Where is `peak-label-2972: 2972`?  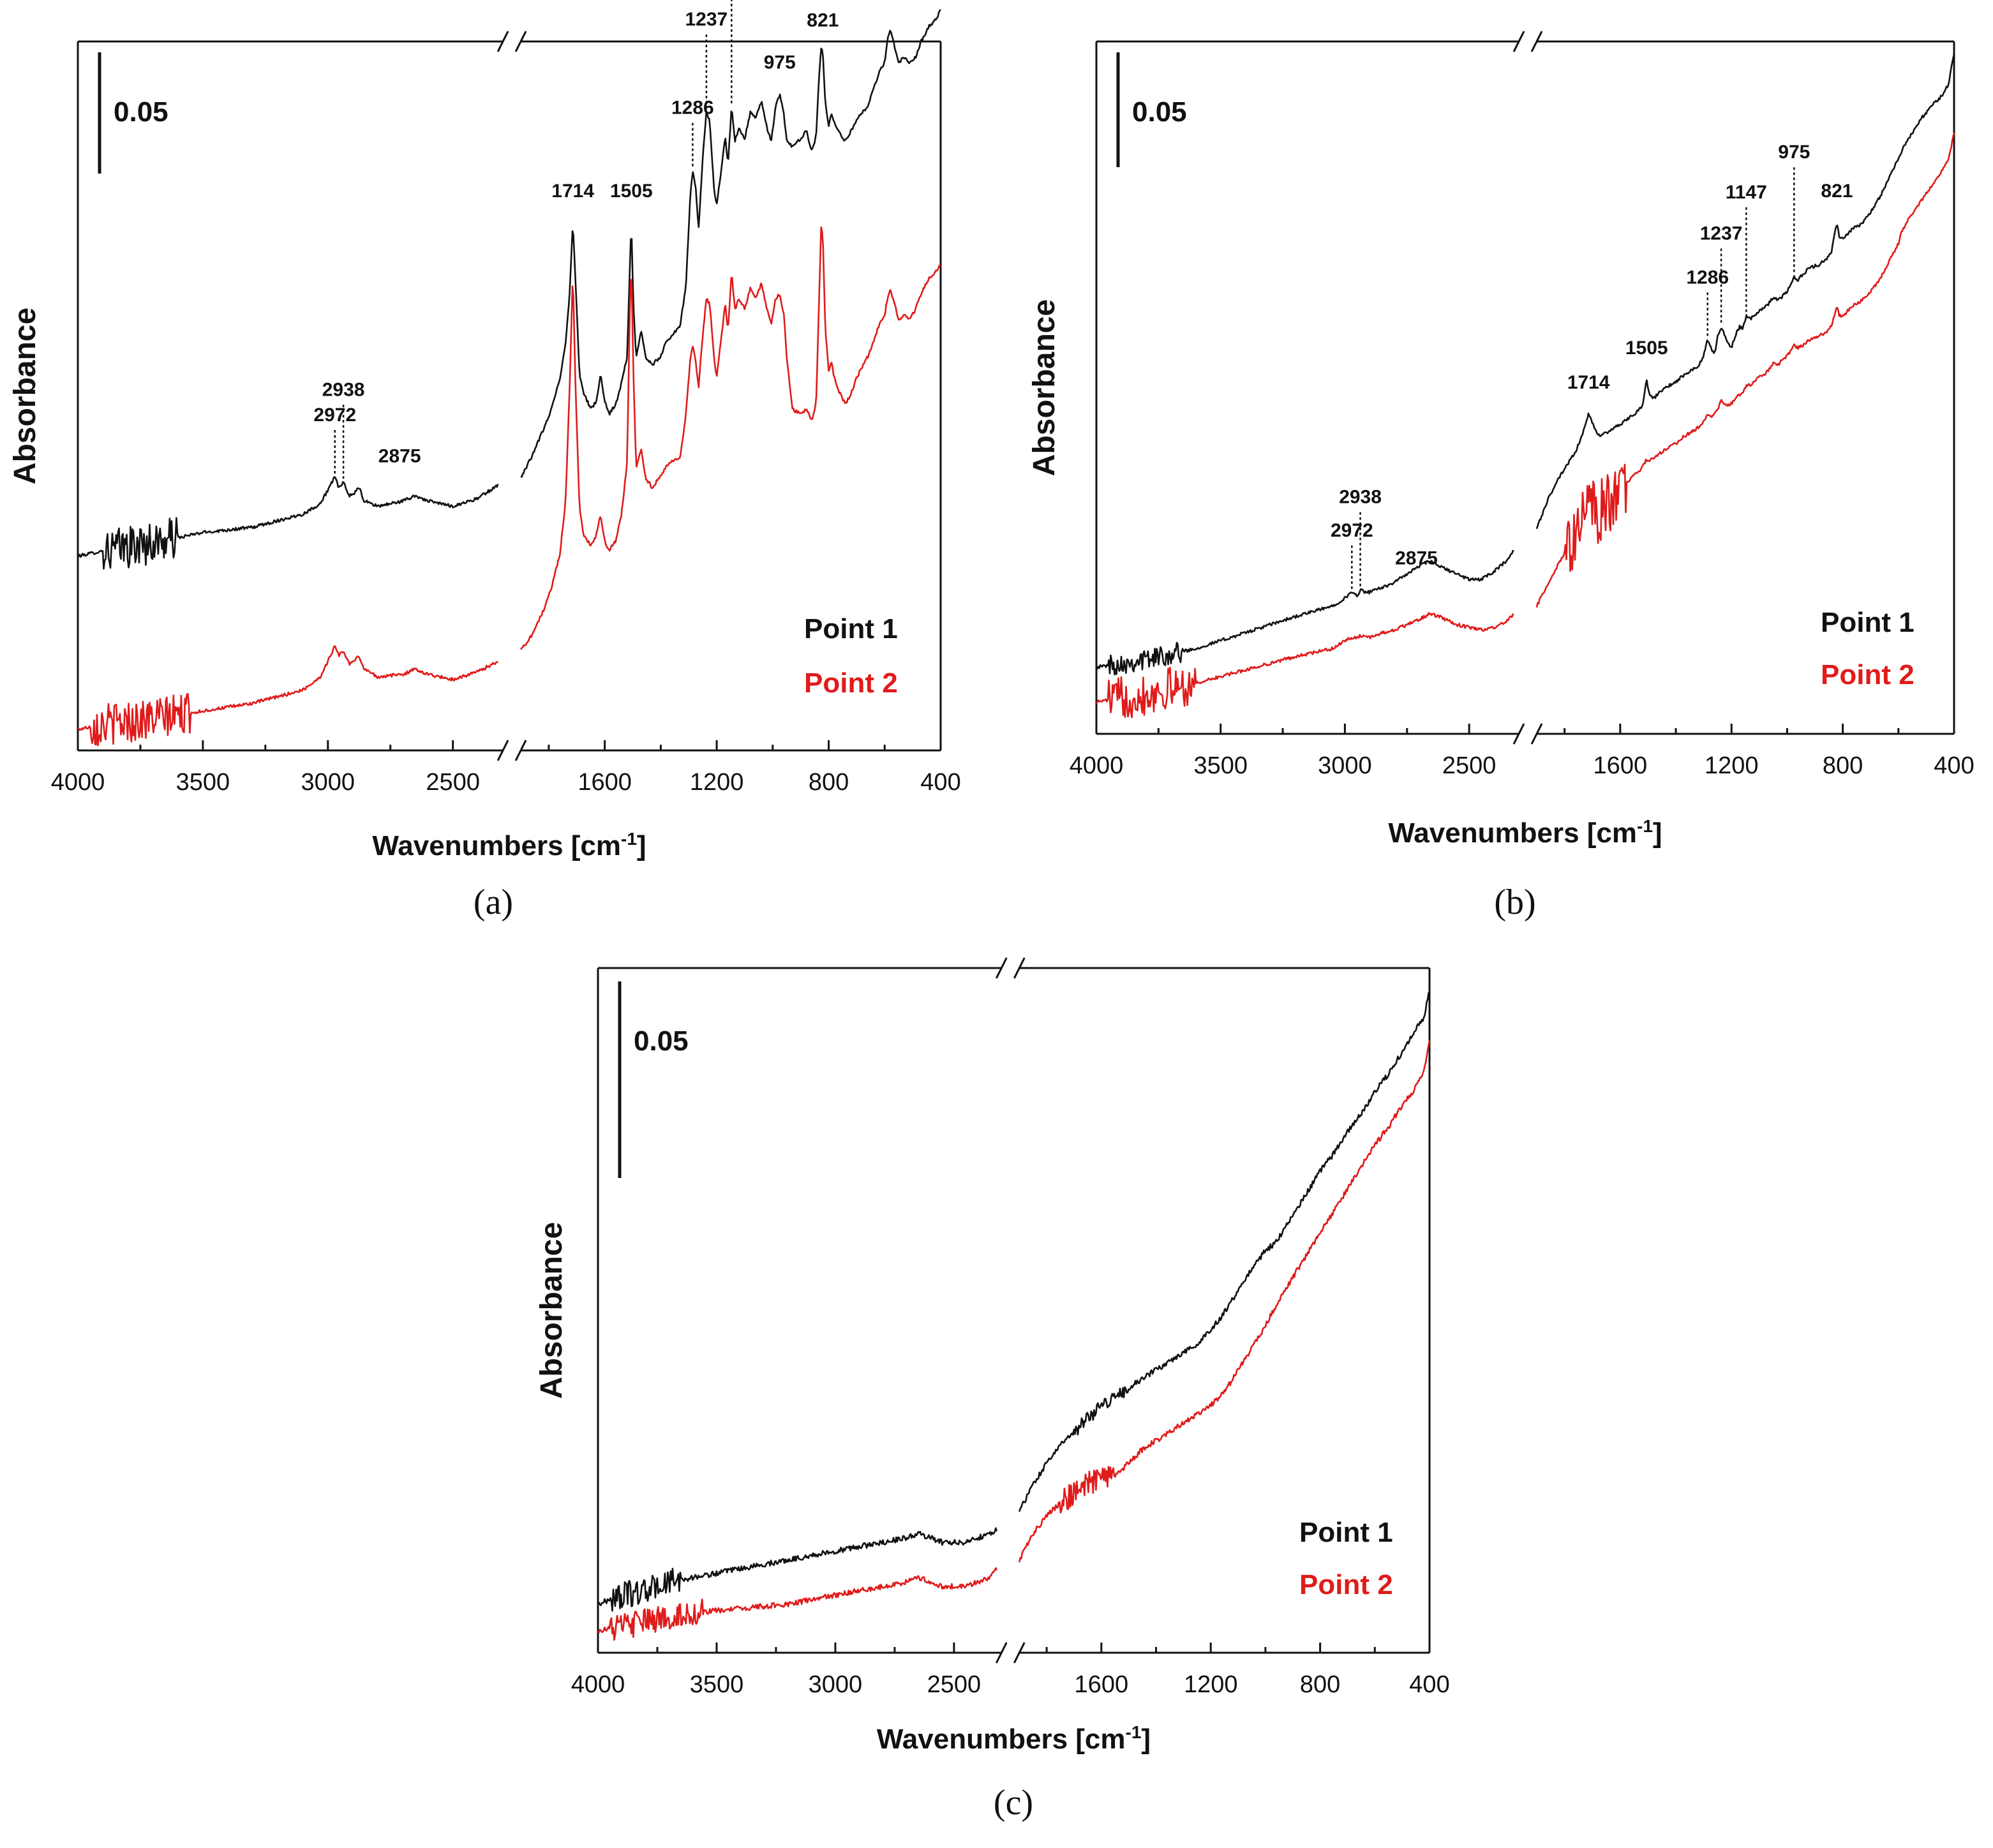
peak-label-2972: 2972 is located at coordinates (334, 415).